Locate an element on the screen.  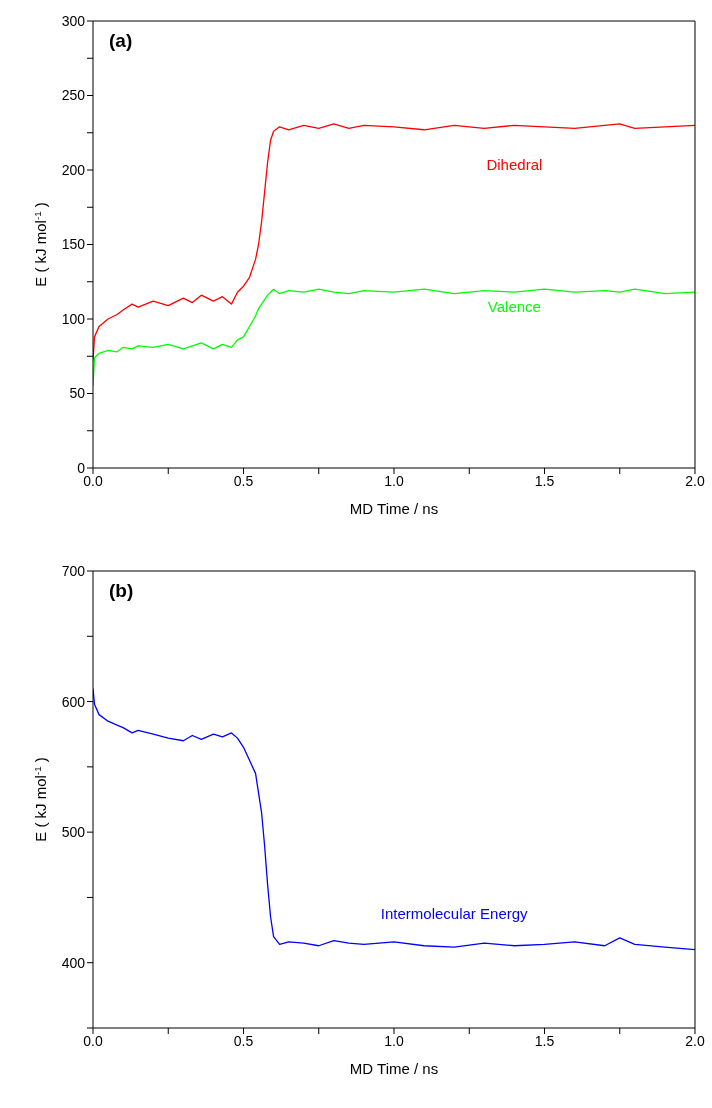
y-tick-label: 700 is located at coordinates (73, 570).